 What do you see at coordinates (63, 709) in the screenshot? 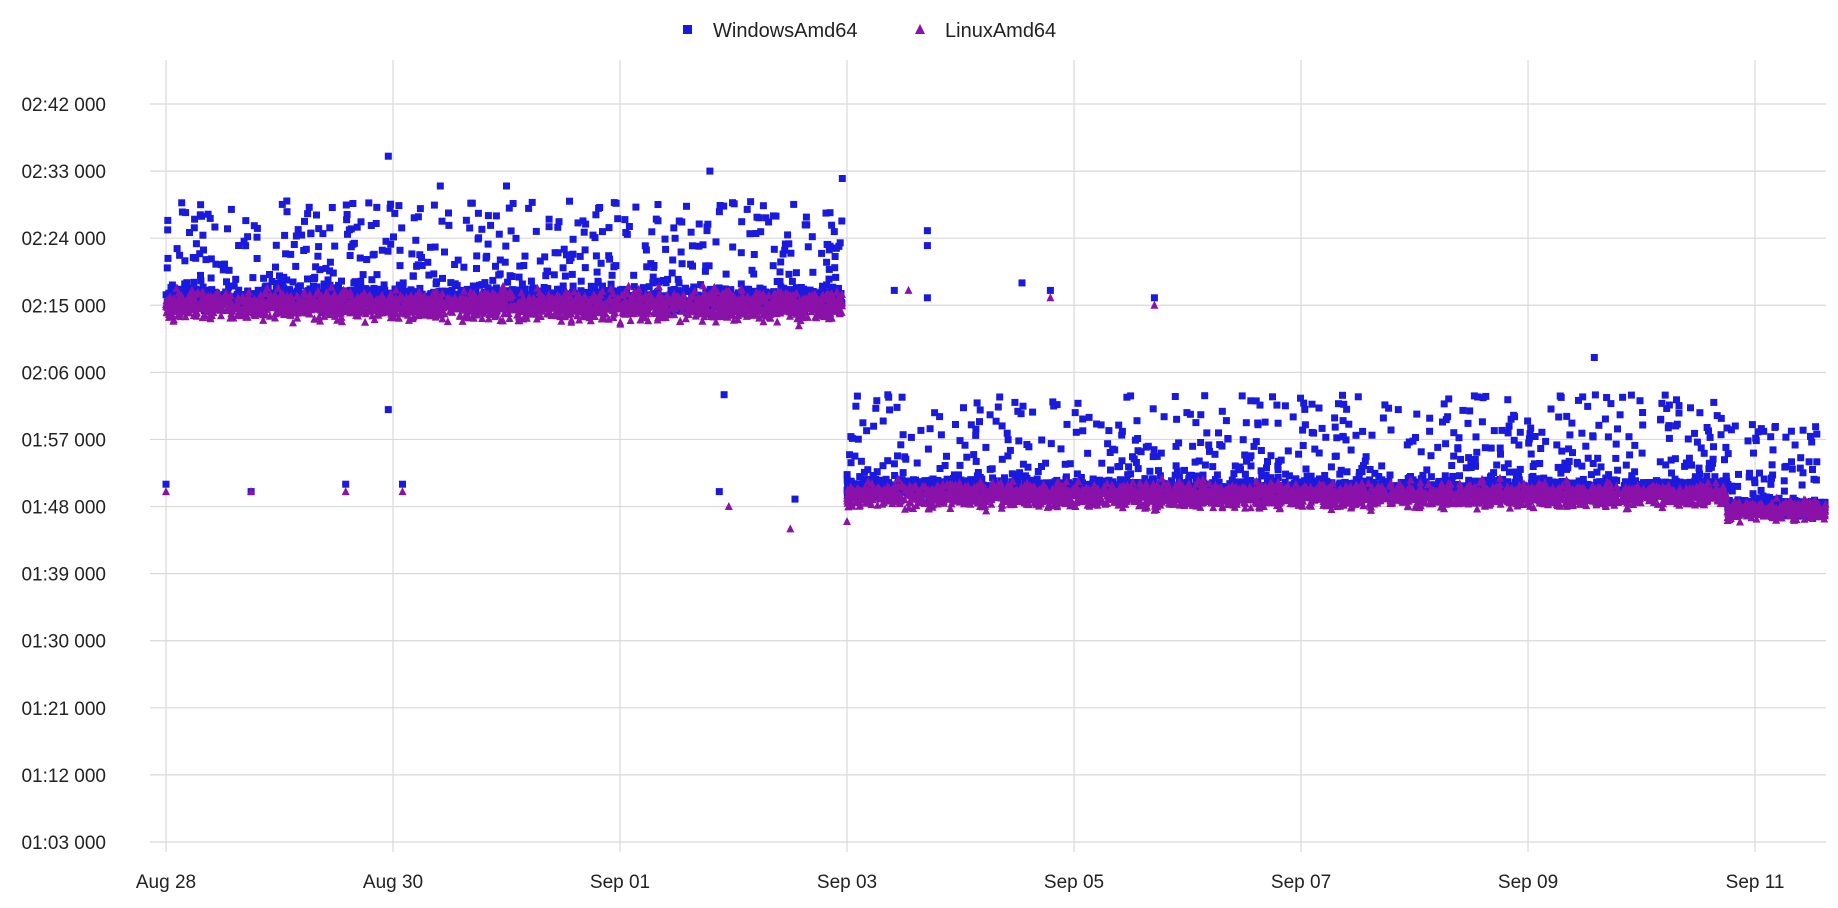
I see `y-tick-label: 01:21 000` at bounding box center [63, 709].